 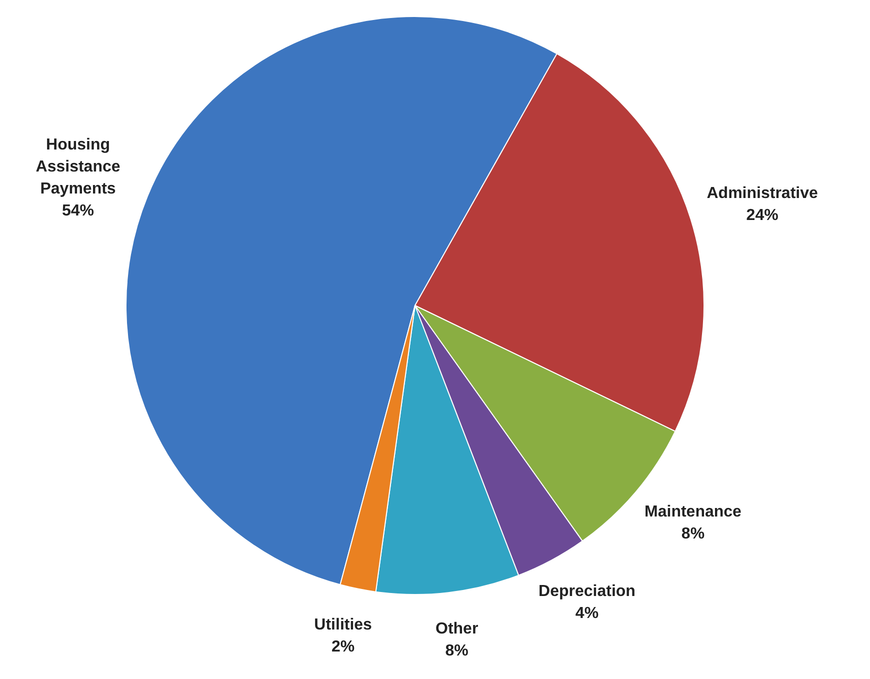 What do you see at coordinates (456, 629) in the screenshot?
I see `slice-label: Other` at bounding box center [456, 629].